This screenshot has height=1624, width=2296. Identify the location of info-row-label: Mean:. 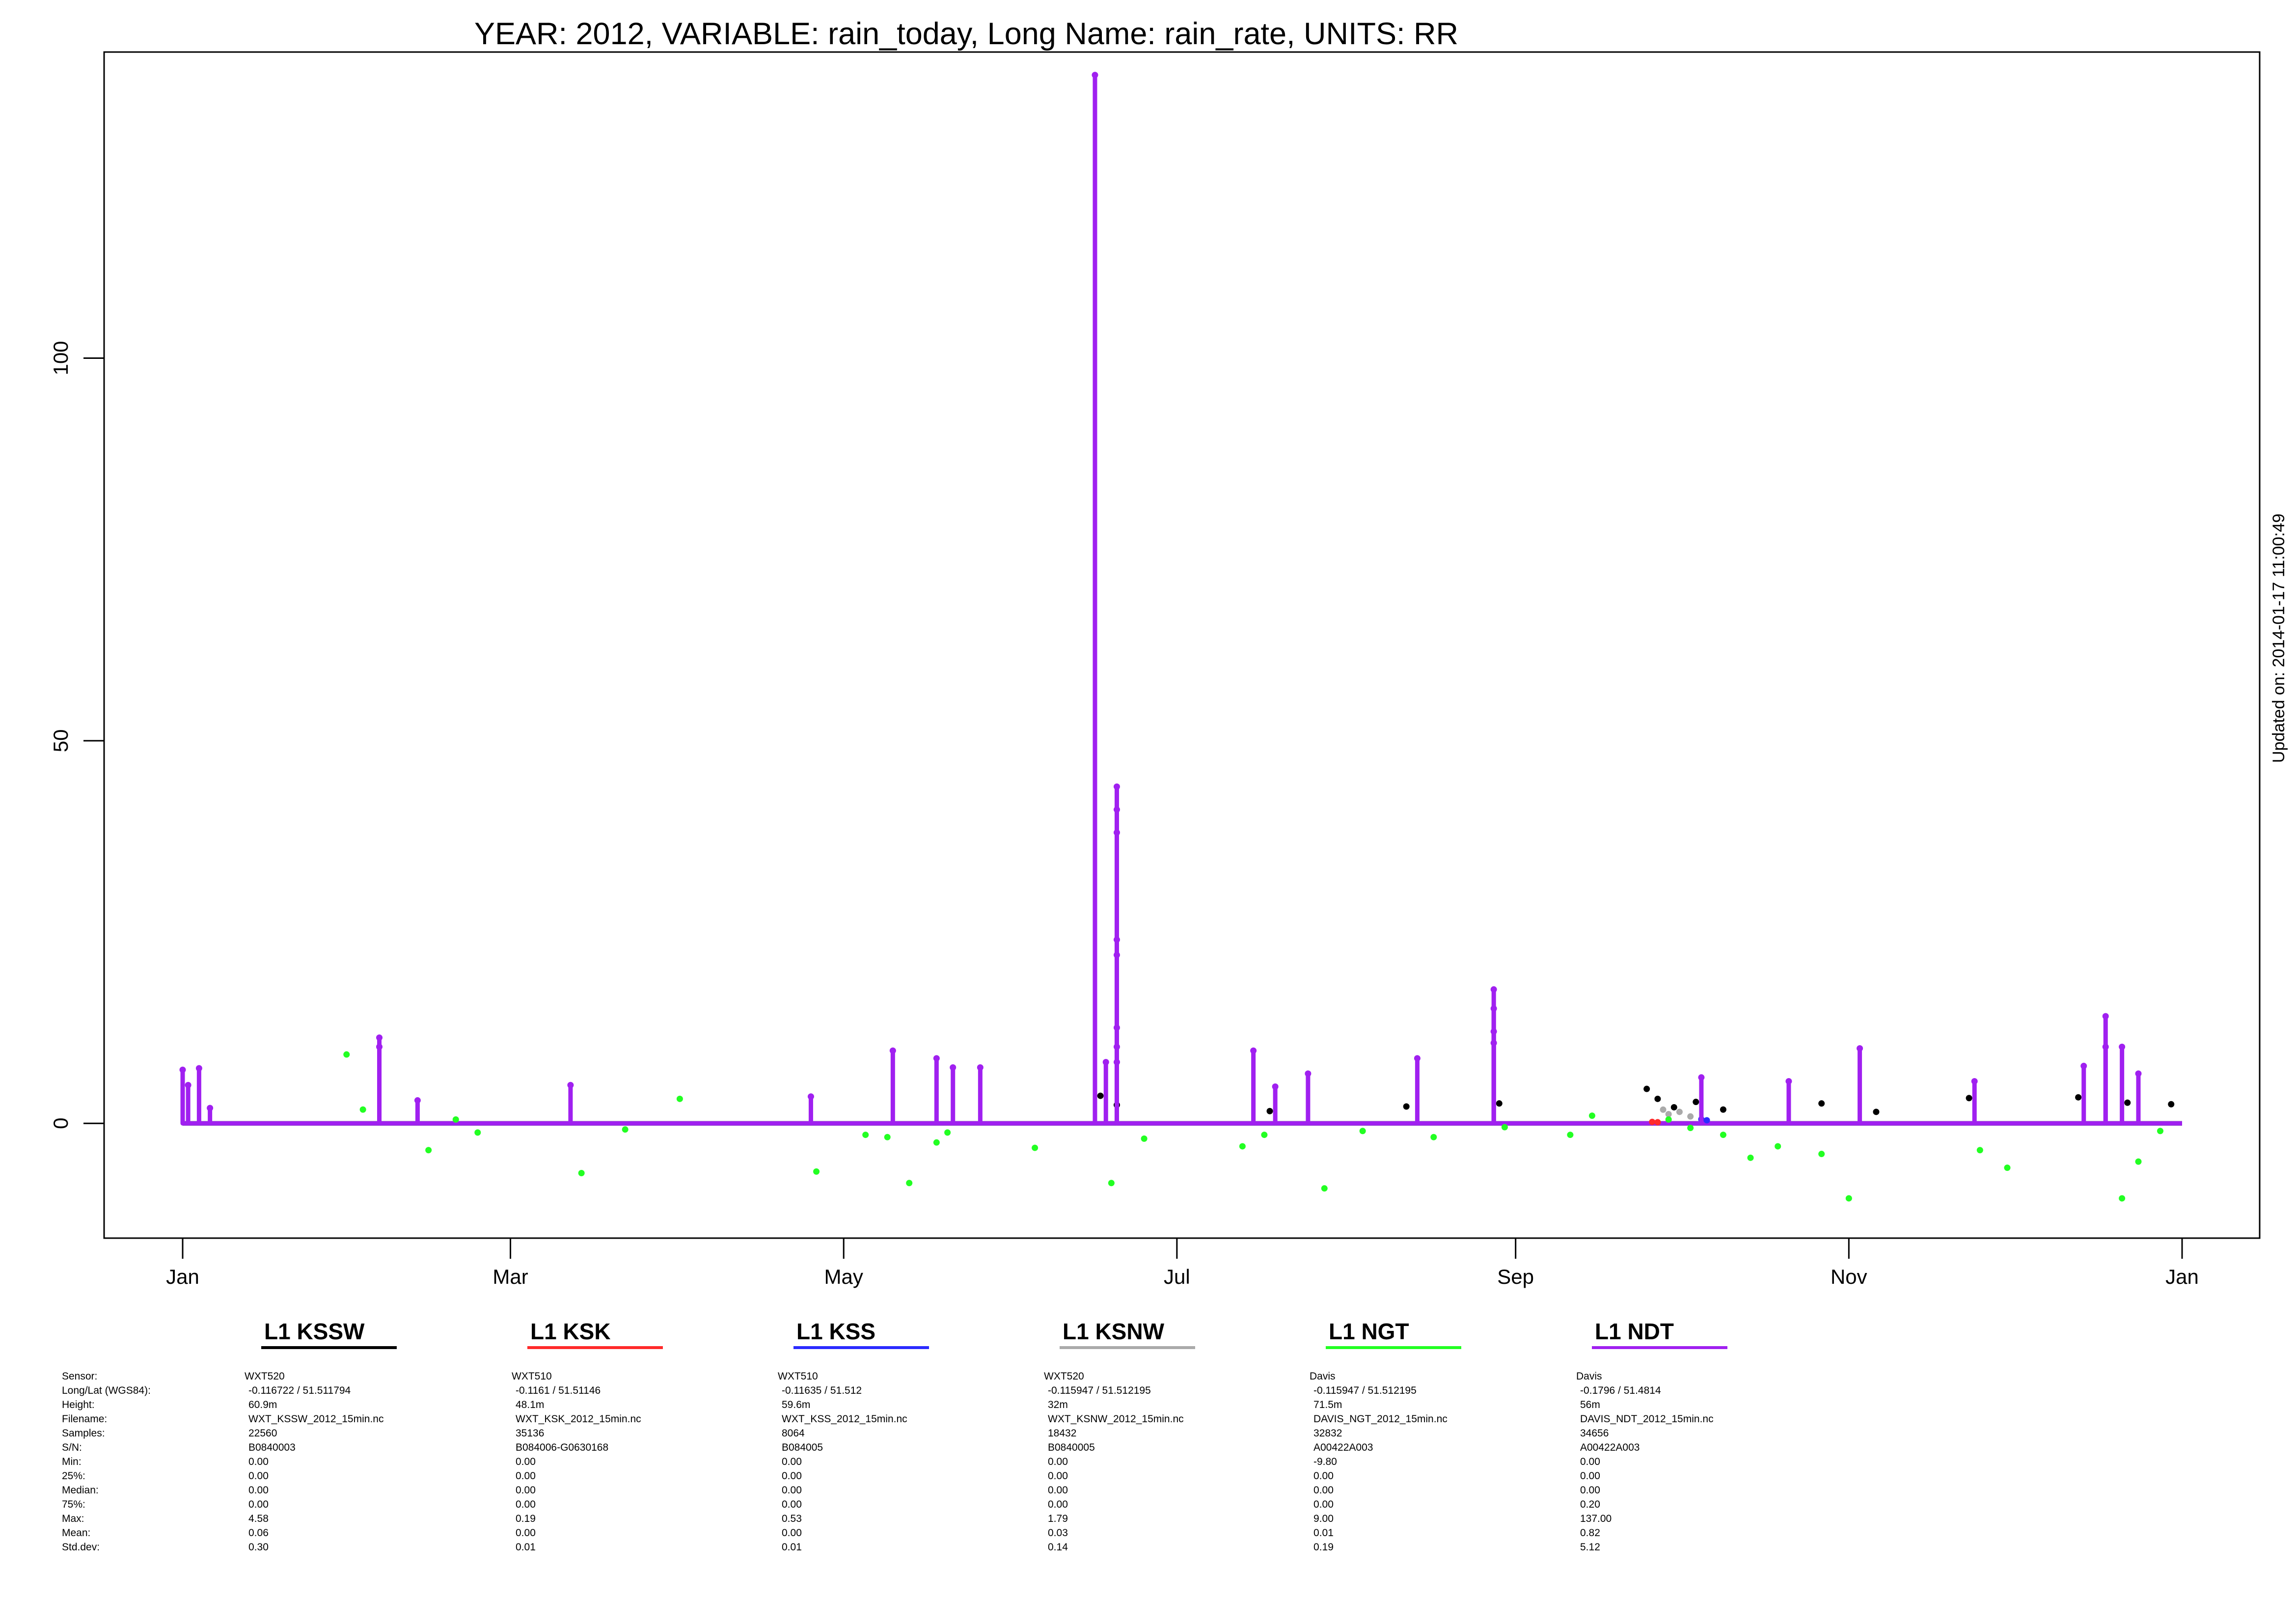
(76, 1533).